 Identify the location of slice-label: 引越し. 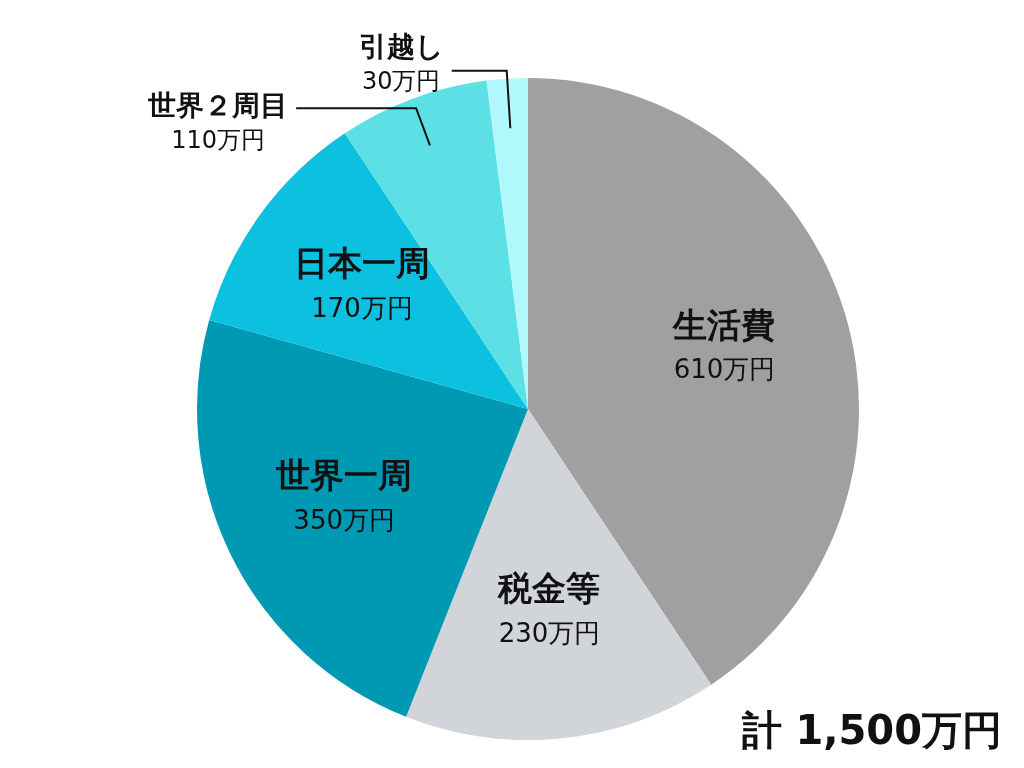
(401, 46).